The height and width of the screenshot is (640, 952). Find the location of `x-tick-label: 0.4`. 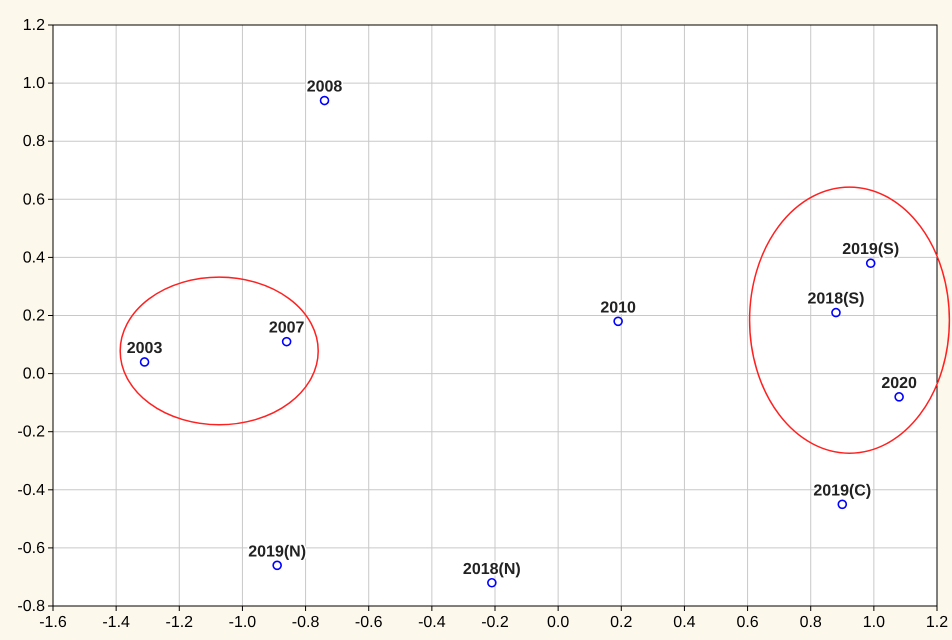

x-tick-label: 0.4 is located at coordinates (684, 622).